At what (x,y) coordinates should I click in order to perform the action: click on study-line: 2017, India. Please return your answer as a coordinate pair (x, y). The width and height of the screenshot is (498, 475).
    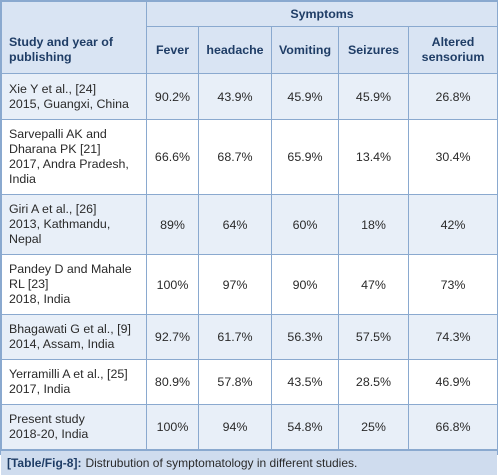
    Looking at the image, I should click on (40, 389).